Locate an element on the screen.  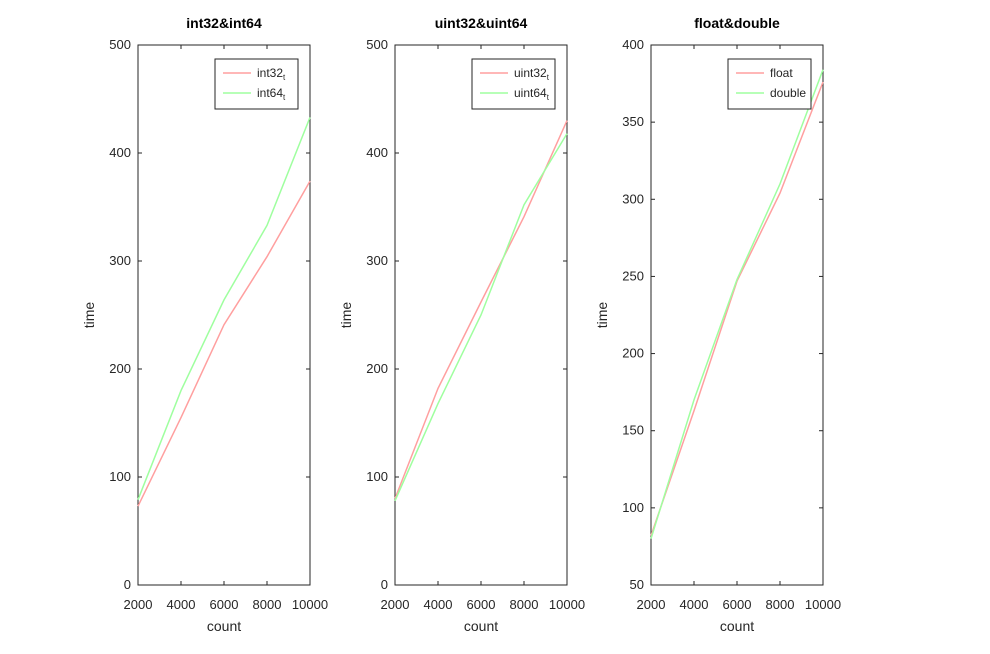
legend-entry-name: uint32 is located at coordinates (530, 73).